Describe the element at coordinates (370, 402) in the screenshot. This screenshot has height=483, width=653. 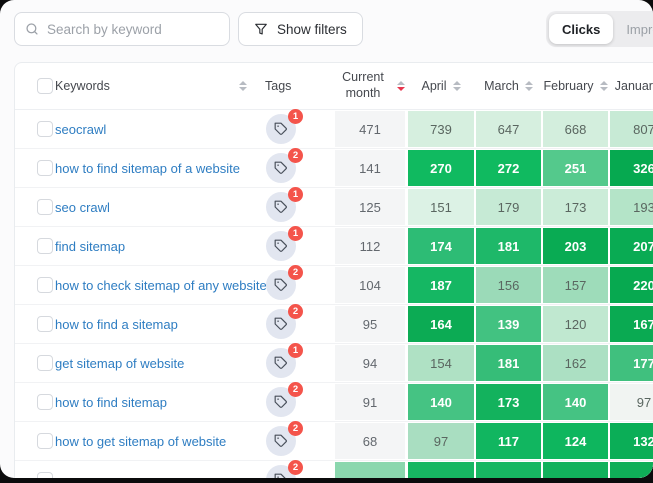
I see `current-month-cell: 91` at that location.